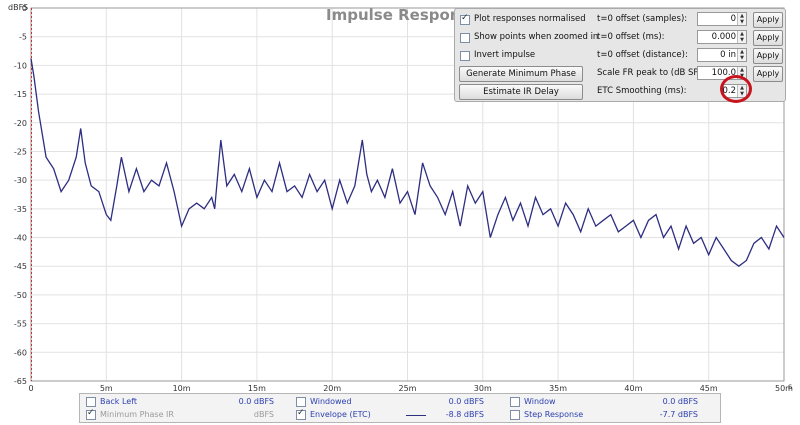 This screenshot has width=800, height=425. Describe the element at coordinates (709, 388) in the screenshot. I see `x-tick-label: 45m` at that location.